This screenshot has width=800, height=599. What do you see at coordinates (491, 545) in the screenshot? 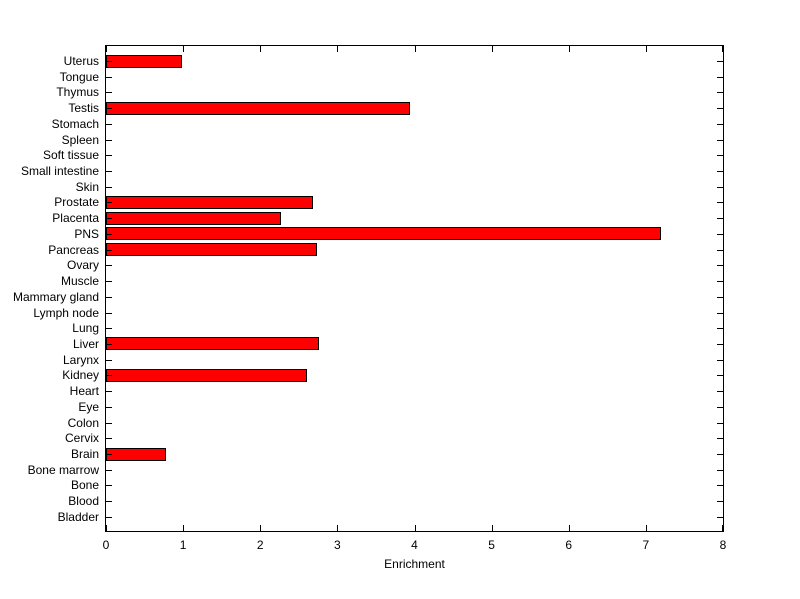
I see `x-tick-label-5: 5` at bounding box center [491, 545].